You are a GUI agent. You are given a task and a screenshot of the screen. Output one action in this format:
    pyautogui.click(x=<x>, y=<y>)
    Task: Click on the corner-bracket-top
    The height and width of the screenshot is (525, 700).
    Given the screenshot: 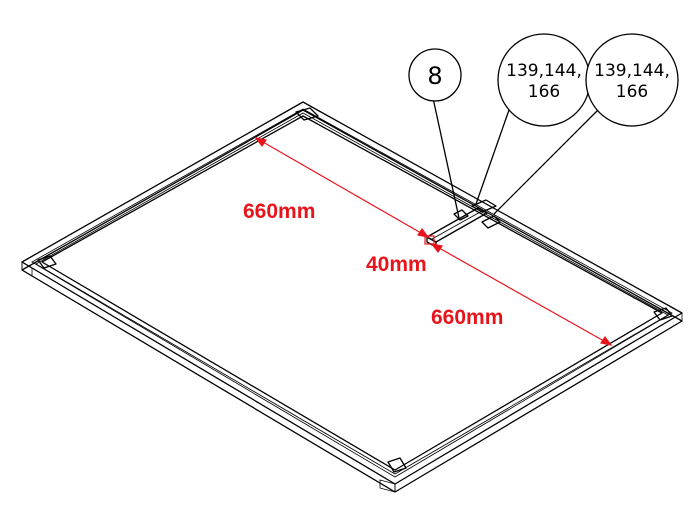 What is the action you would take?
    pyautogui.click(x=307, y=114)
    